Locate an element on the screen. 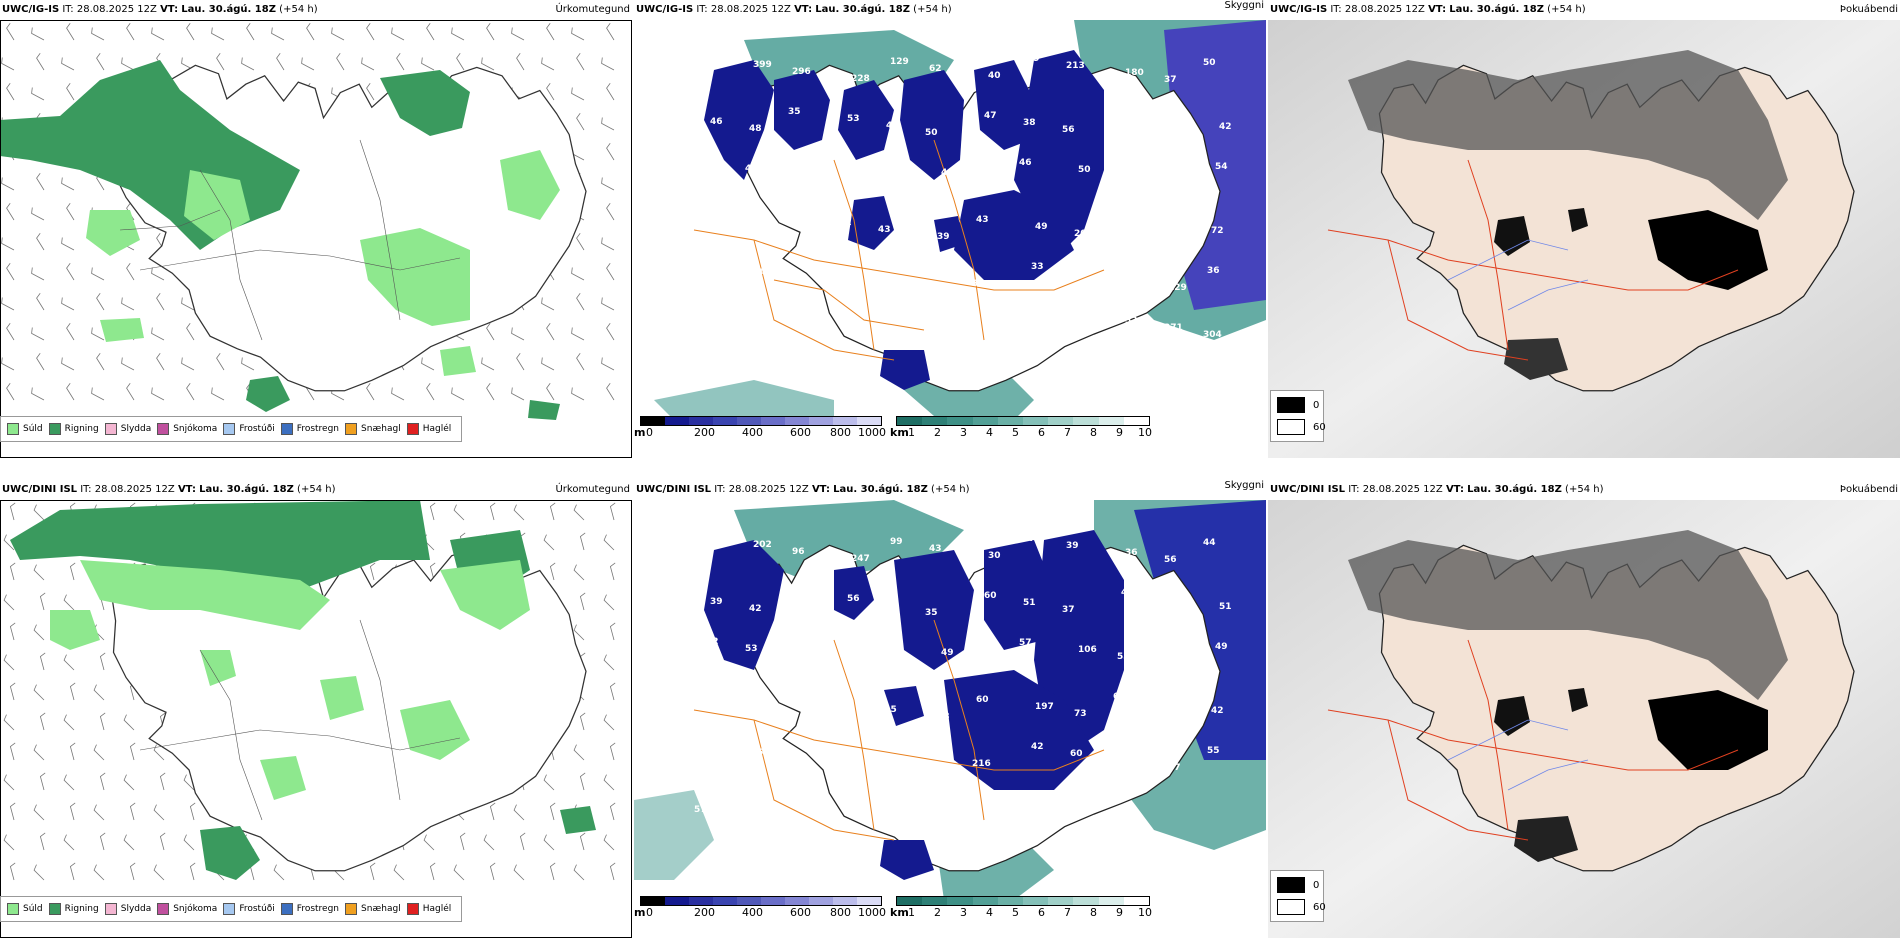 The height and width of the screenshot is (950, 1900). model-name: UWC/DINI ISL is located at coordinates (40, 489).